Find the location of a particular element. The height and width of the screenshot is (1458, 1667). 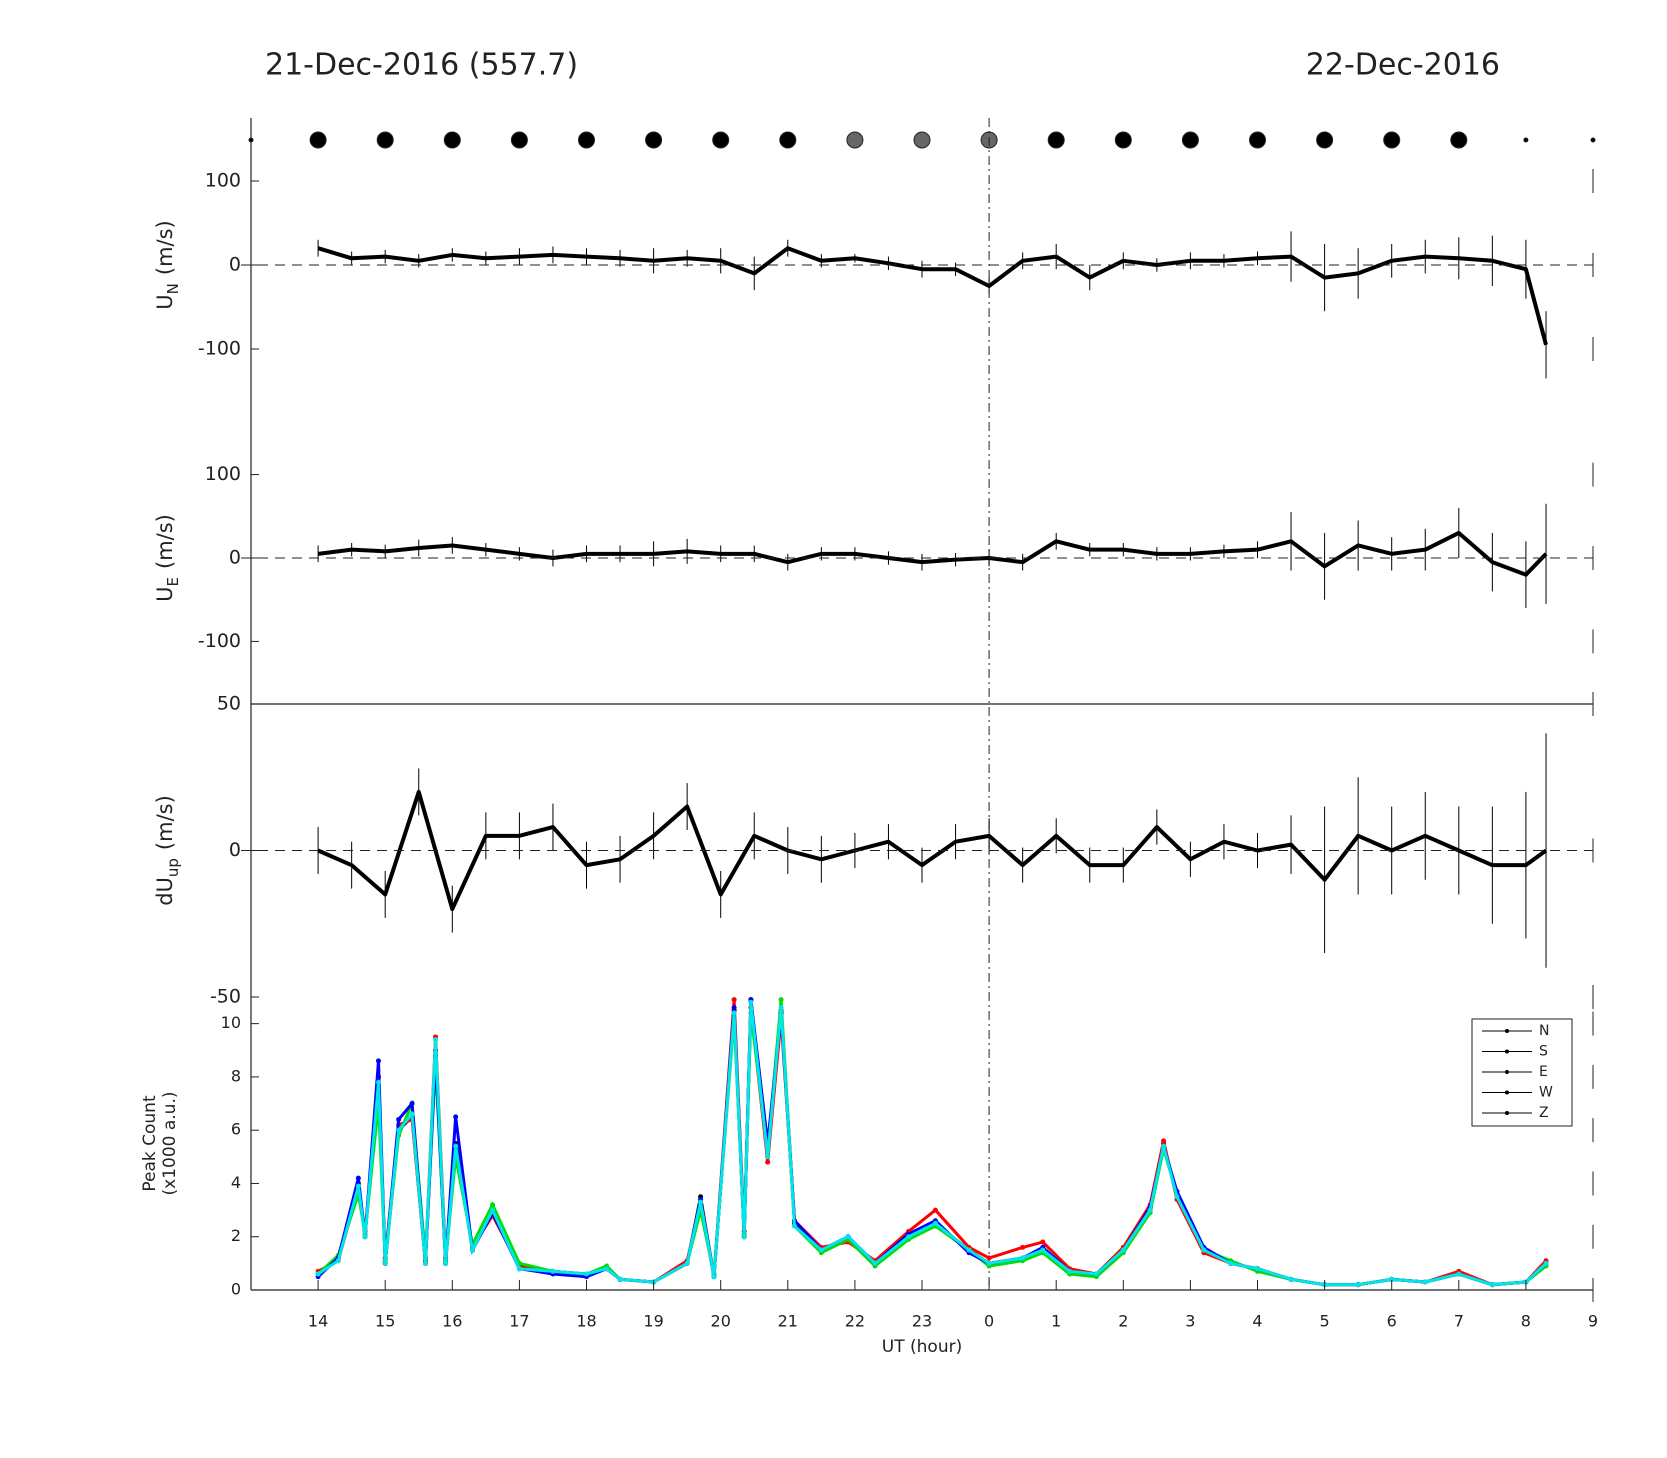

x-tick-label: 19 is located at coordinates (653, 1321).